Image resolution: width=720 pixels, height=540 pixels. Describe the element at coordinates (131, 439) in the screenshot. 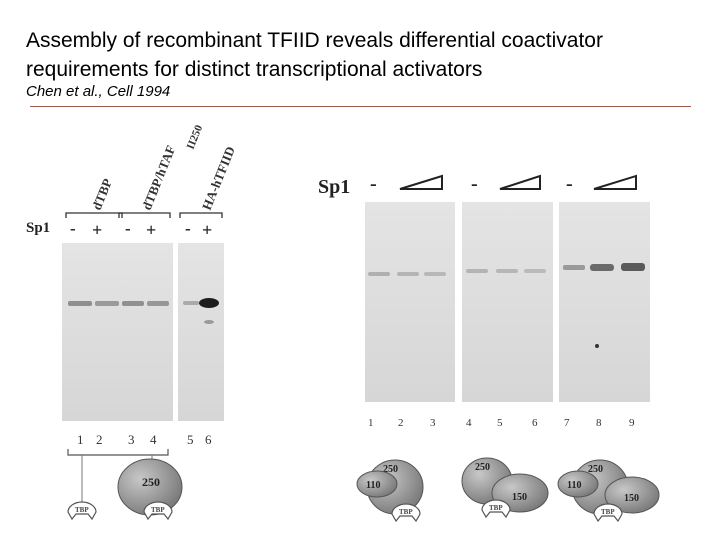

I see `left-lane-3: 3` at that location.